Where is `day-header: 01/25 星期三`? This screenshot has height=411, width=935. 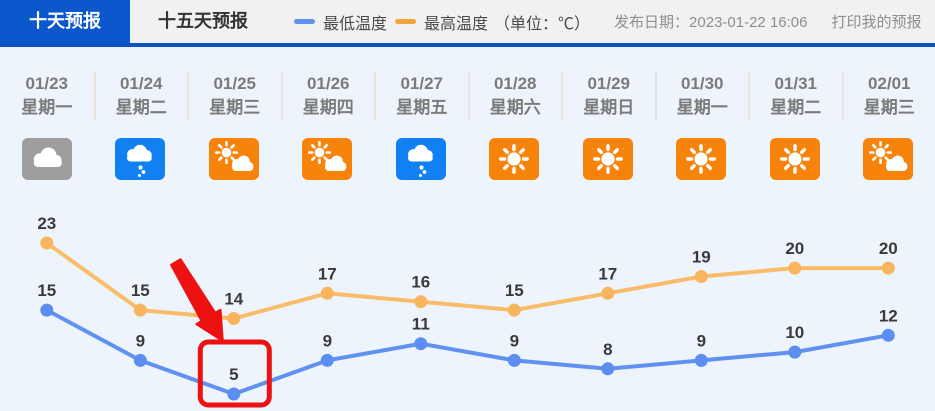 day-header: 01/25 星期三 is located at coordinates (234, 96).